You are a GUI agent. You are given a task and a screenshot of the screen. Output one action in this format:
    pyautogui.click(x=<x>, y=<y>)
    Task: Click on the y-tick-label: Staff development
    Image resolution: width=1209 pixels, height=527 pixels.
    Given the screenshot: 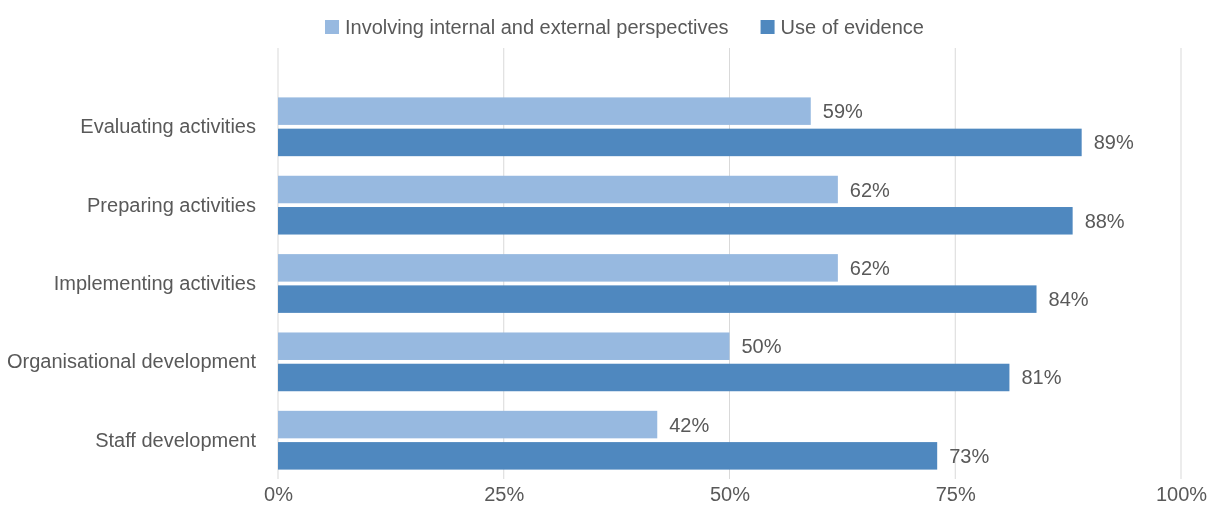 What is the action you would take?
    pyautogui.click(x=176, y=439)
    